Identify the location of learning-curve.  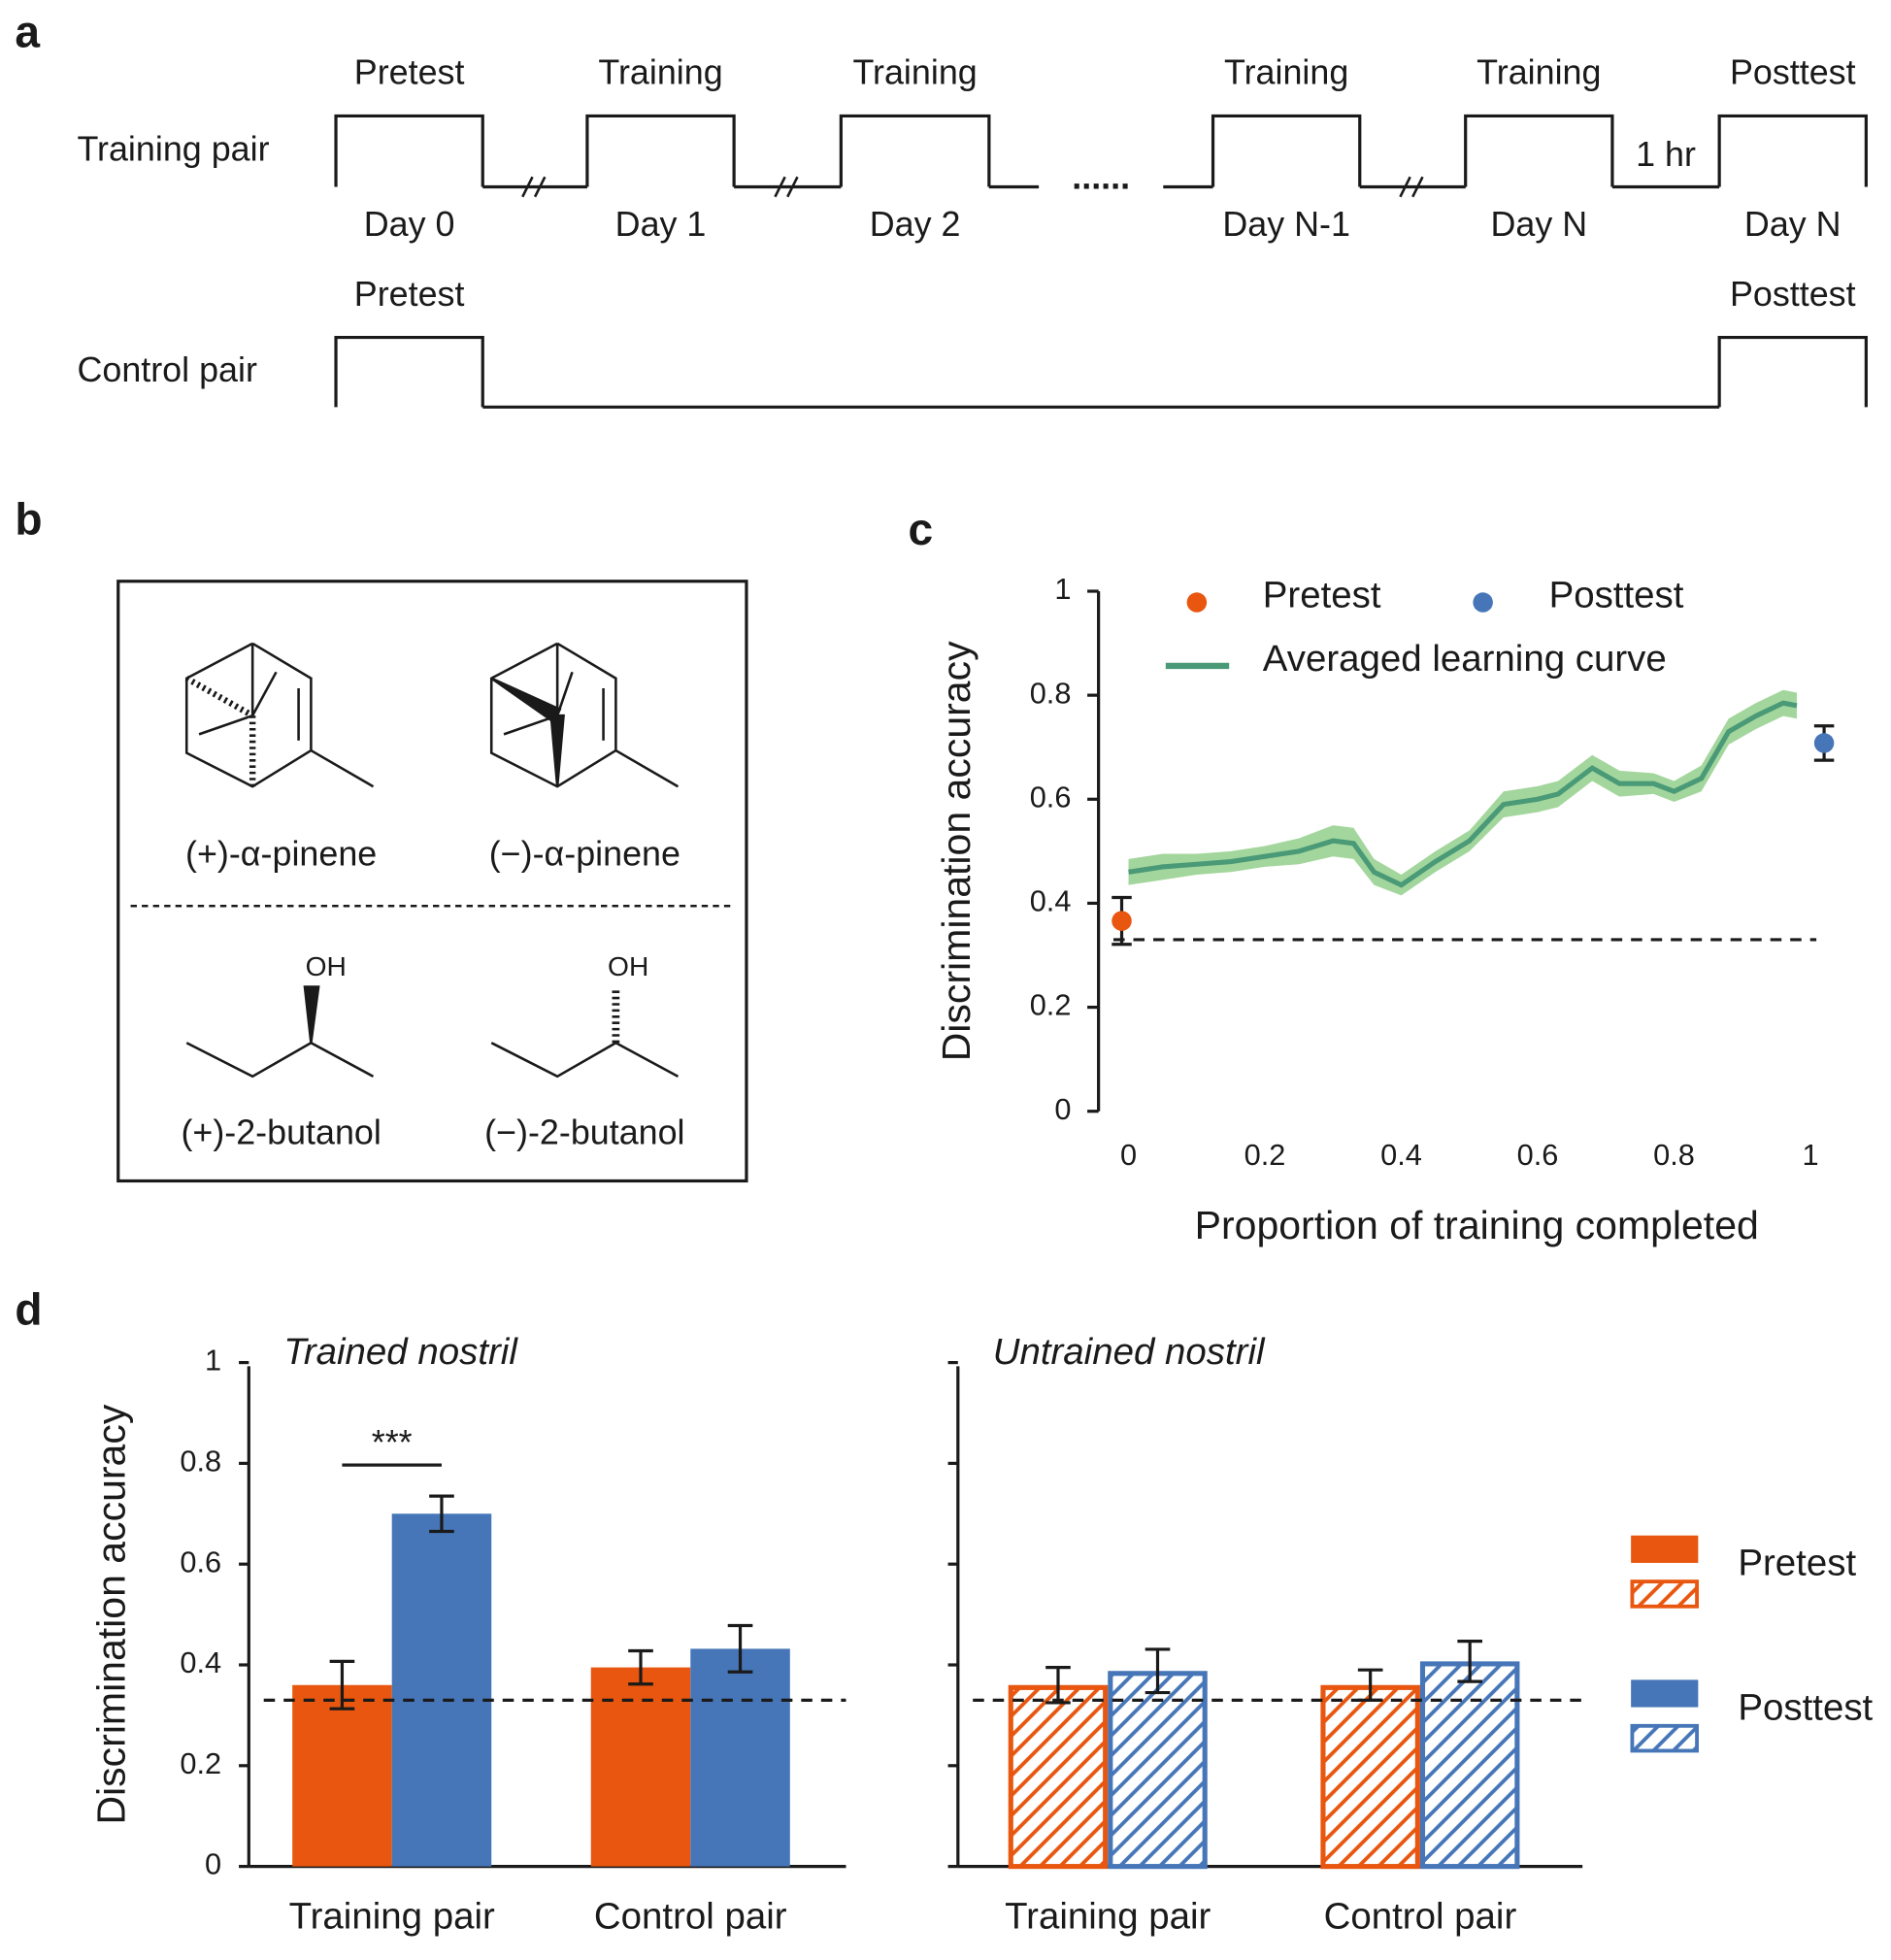
(1463, 794).